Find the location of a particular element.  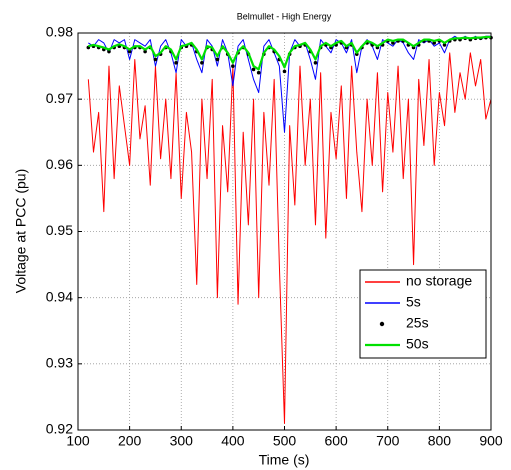

legend-box is located at coordinates (423, 314).